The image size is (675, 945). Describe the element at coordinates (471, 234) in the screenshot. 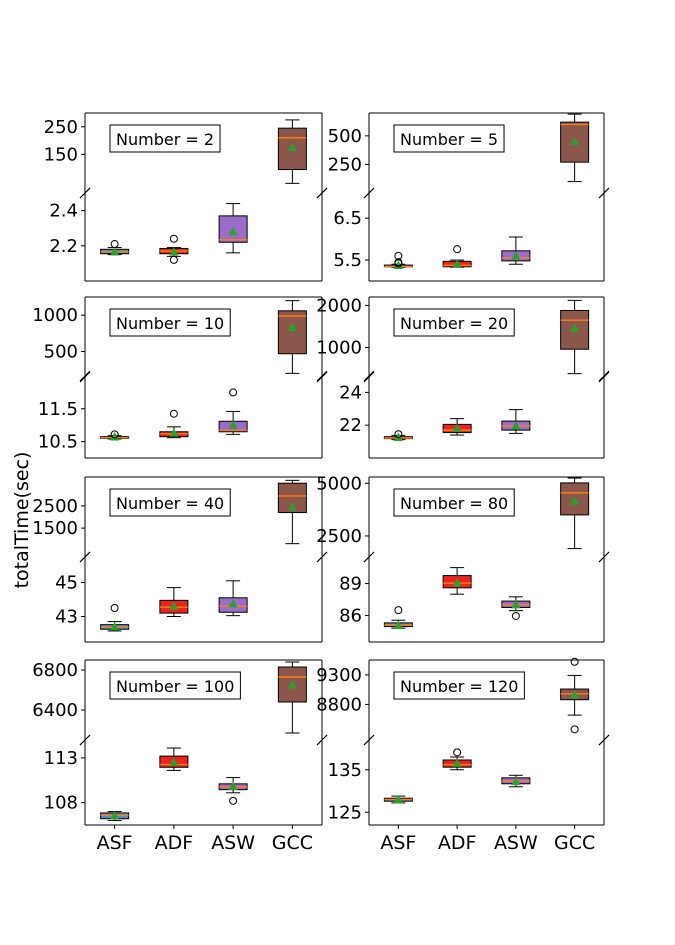

I see `subplot-bottom: 5.5 6.5` at that location.